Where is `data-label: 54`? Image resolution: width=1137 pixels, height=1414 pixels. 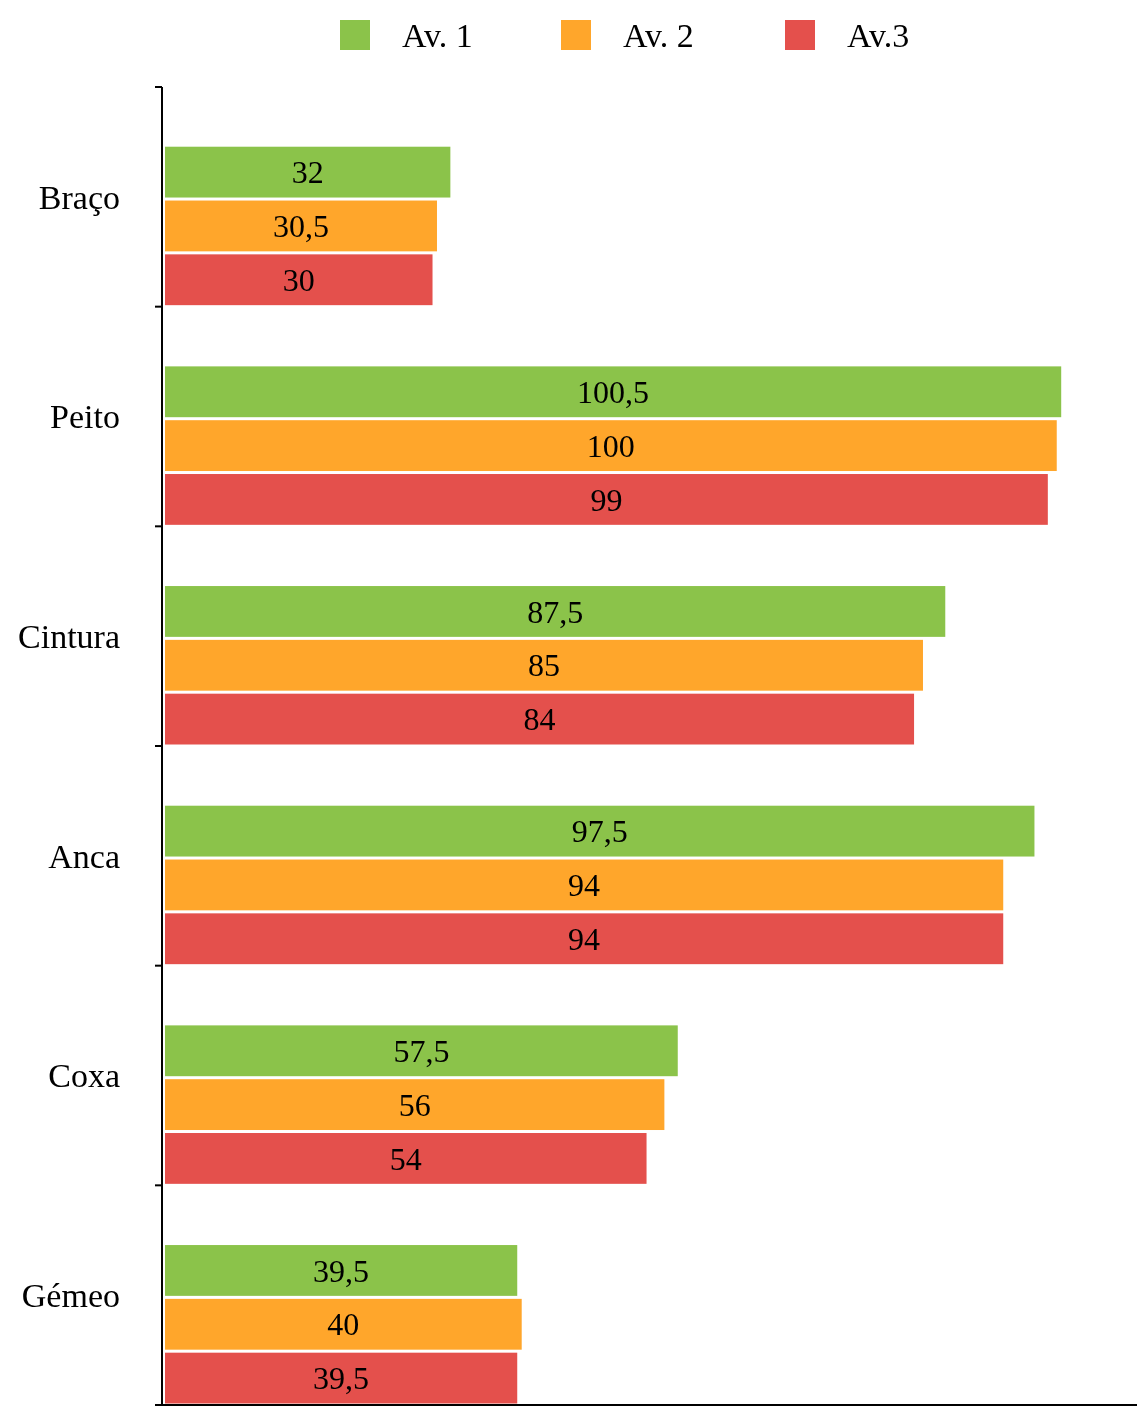 data-label: 54 is located at coordinates (405, 1158).